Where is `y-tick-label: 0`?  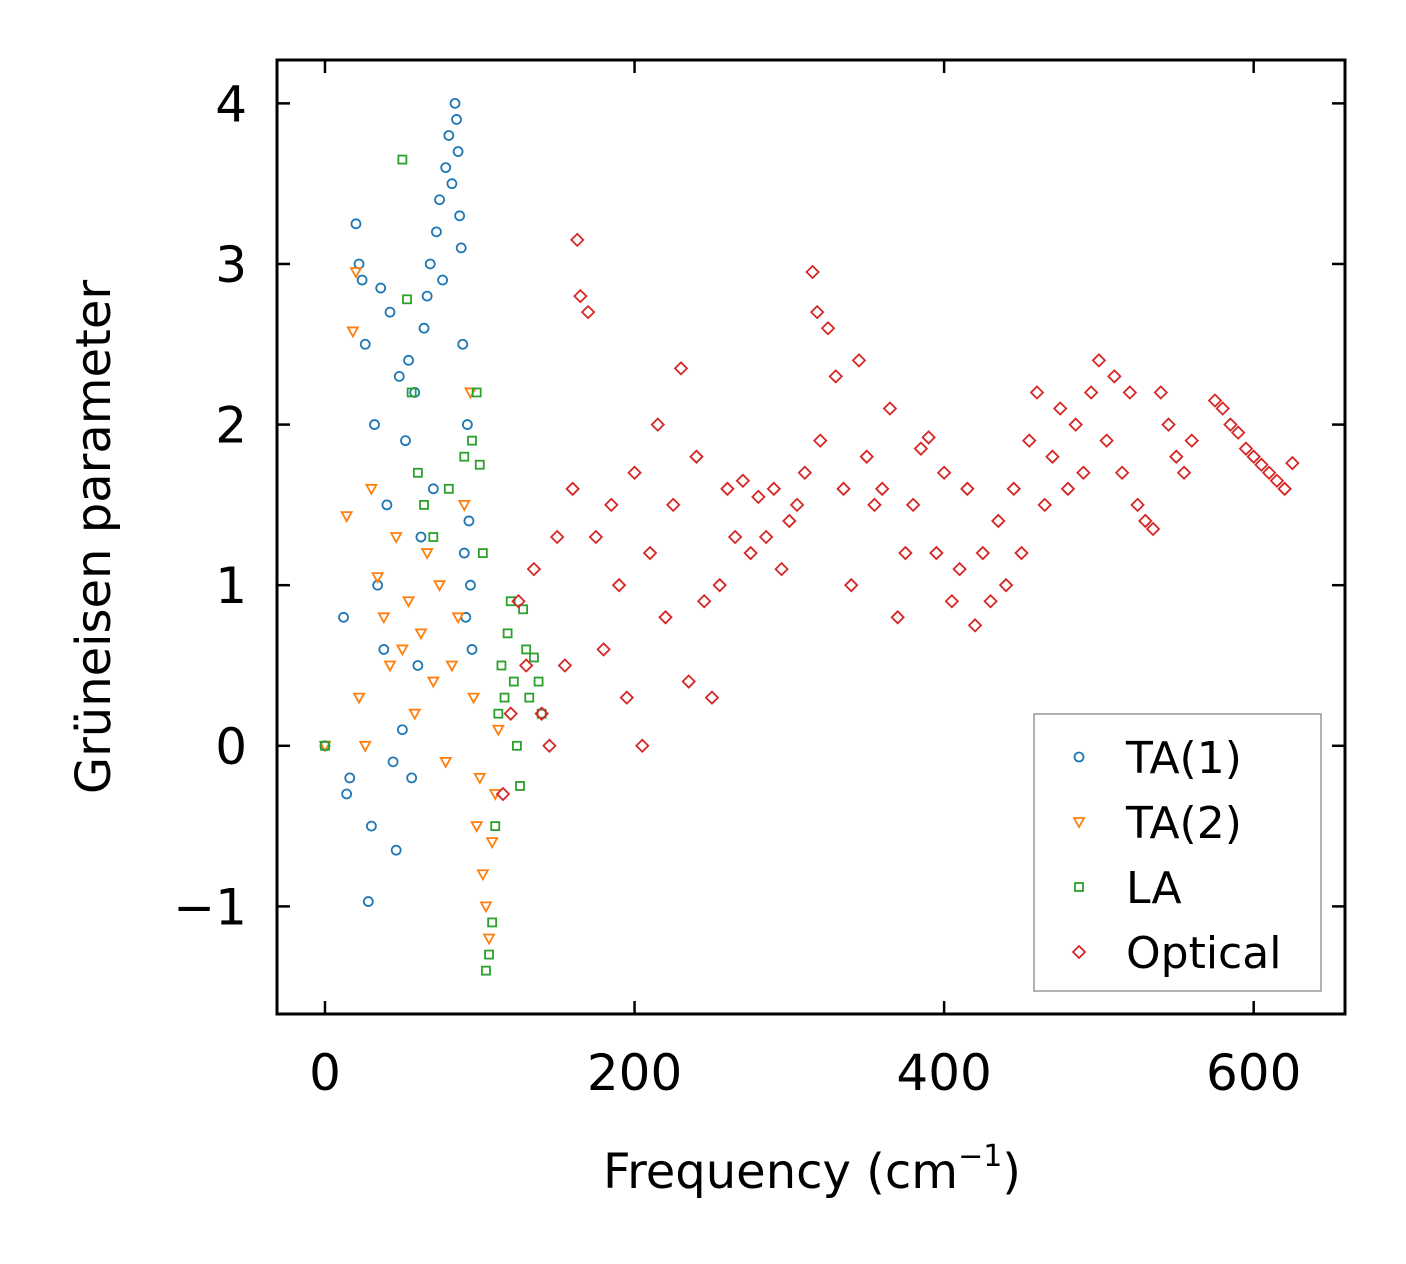 y-tick-label: 0 is located at coordinates (231, 747).